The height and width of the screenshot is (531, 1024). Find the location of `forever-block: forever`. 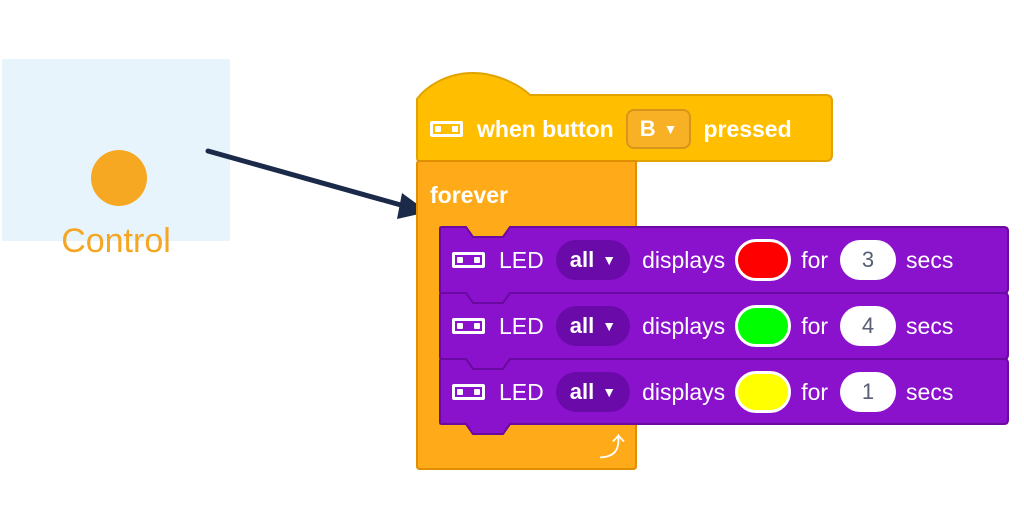

forever-block: forever is located at coordinates (469, 195).